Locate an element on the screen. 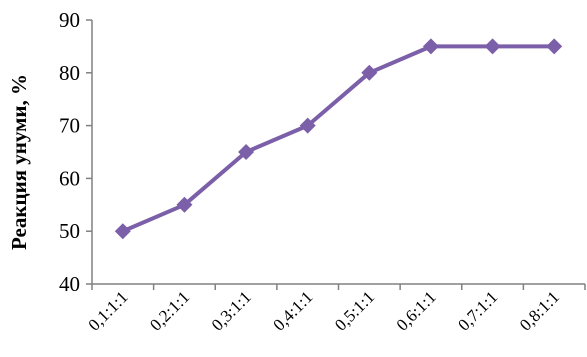 Image resolution: width=587 pixels, height=357 pixels. x-tick-label: 0,5:1:1 is located at coordinates (354, 310).